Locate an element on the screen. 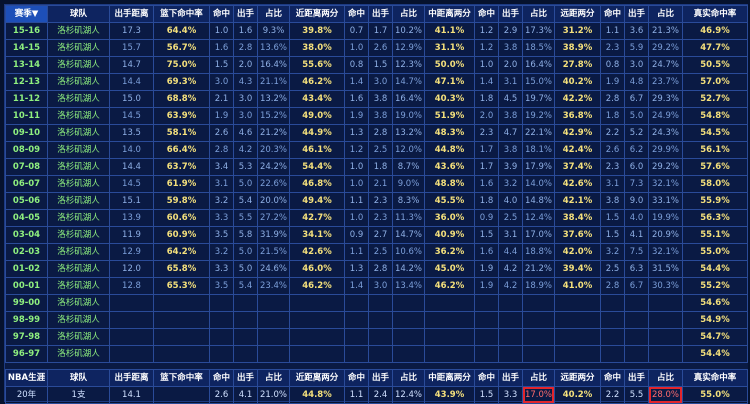 This screenshot has width=750, height=404. stat-cell: 0.9 is located at coordinates (486, 218).